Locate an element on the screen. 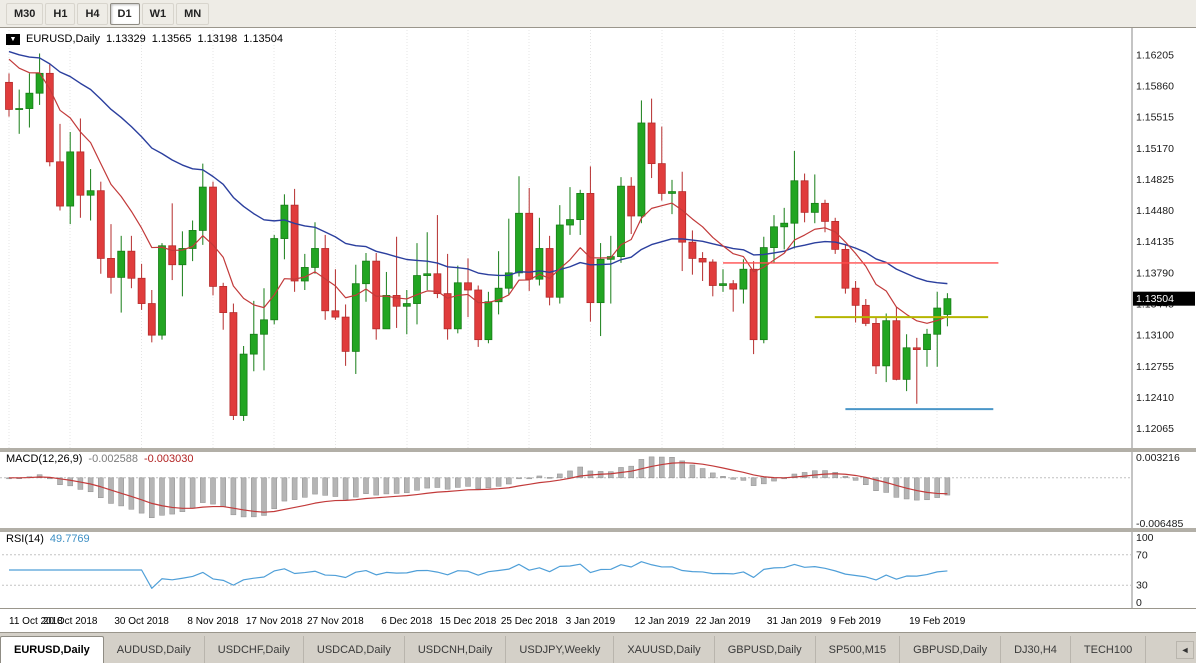  svg-text: 1.15170 is located at coordinates (1155, 149).